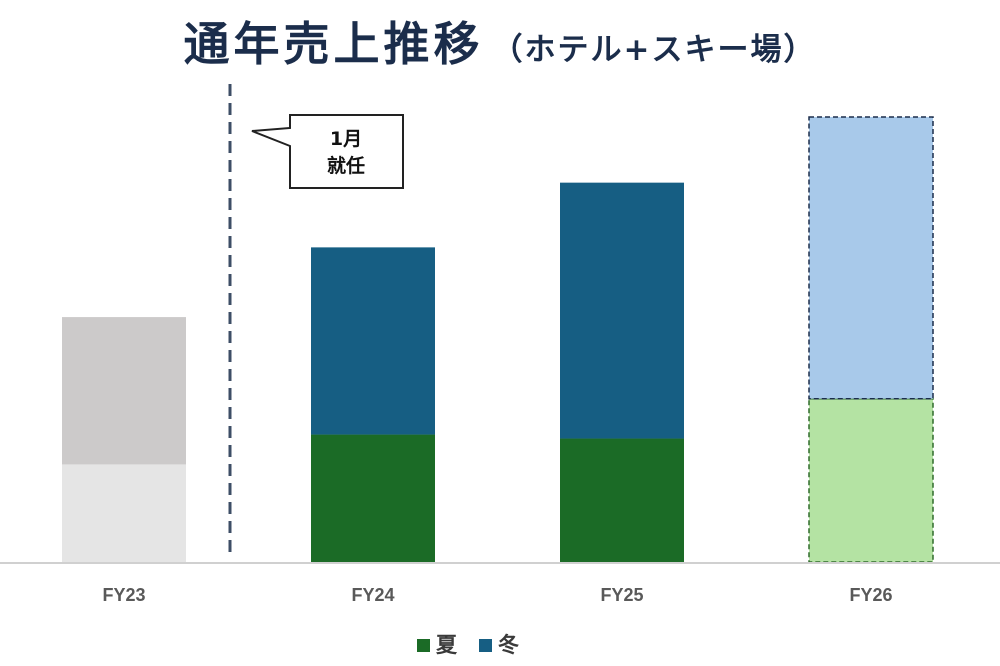  Describe the element at coordinates (654, 50) in the screenshot. I see `title-sub: （ホテル+スキー場）` at that location.